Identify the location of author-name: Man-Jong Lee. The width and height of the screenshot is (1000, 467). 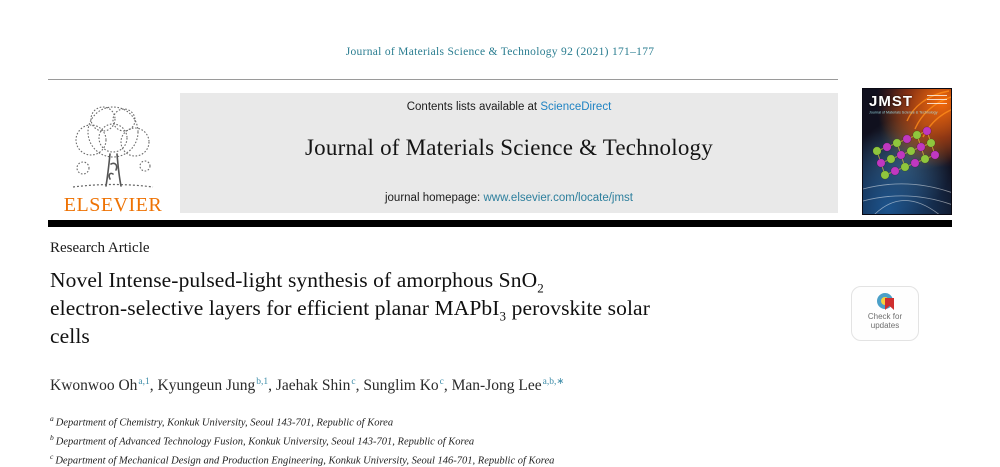
(496, 386).